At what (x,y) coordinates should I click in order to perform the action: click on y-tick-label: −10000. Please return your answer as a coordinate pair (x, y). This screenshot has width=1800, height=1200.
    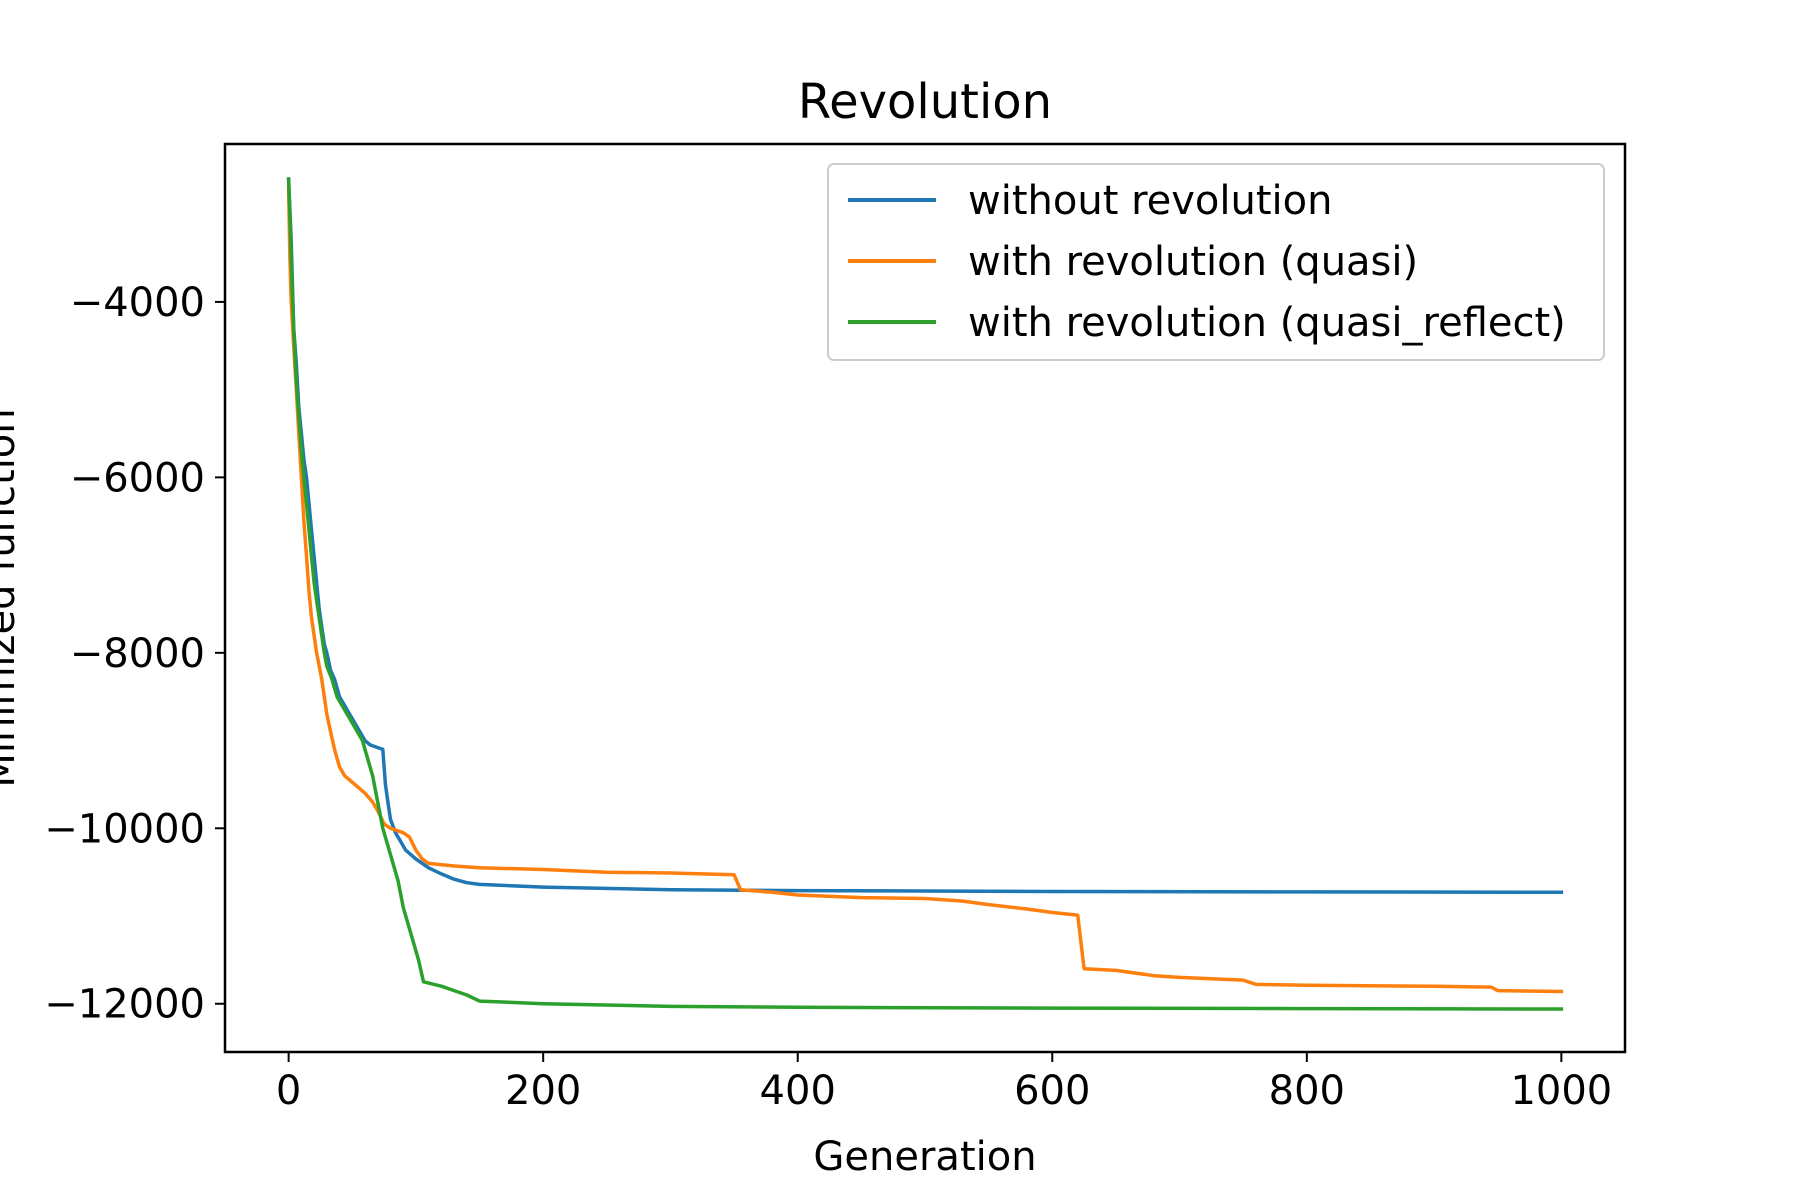
    Looking at the image, I should click on (124, 829).